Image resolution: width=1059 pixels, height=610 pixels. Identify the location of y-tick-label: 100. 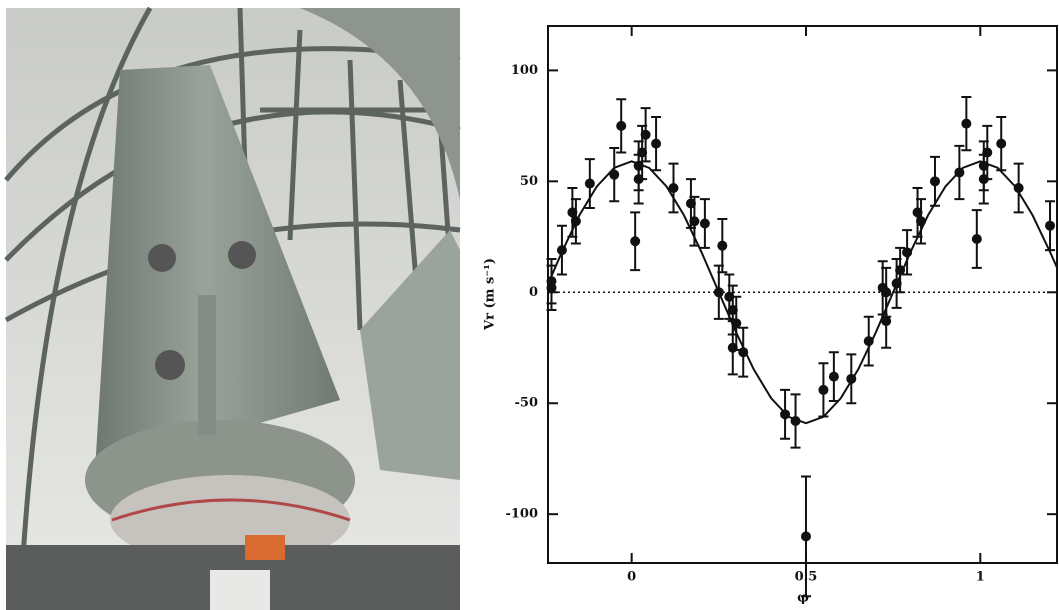
(524, 70).